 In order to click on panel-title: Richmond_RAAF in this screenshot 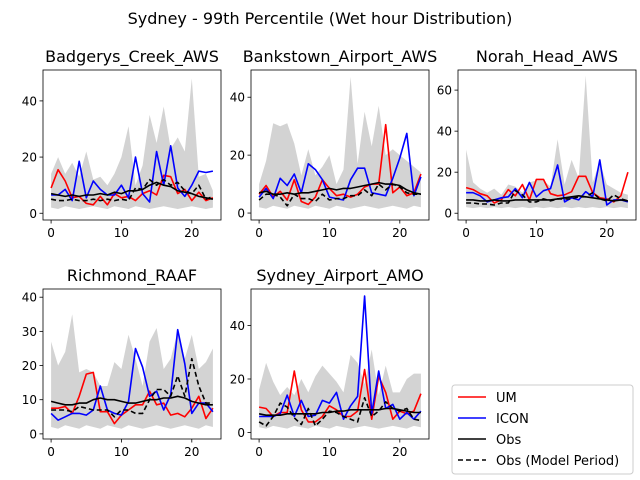, I will do `click(132, 276)`.